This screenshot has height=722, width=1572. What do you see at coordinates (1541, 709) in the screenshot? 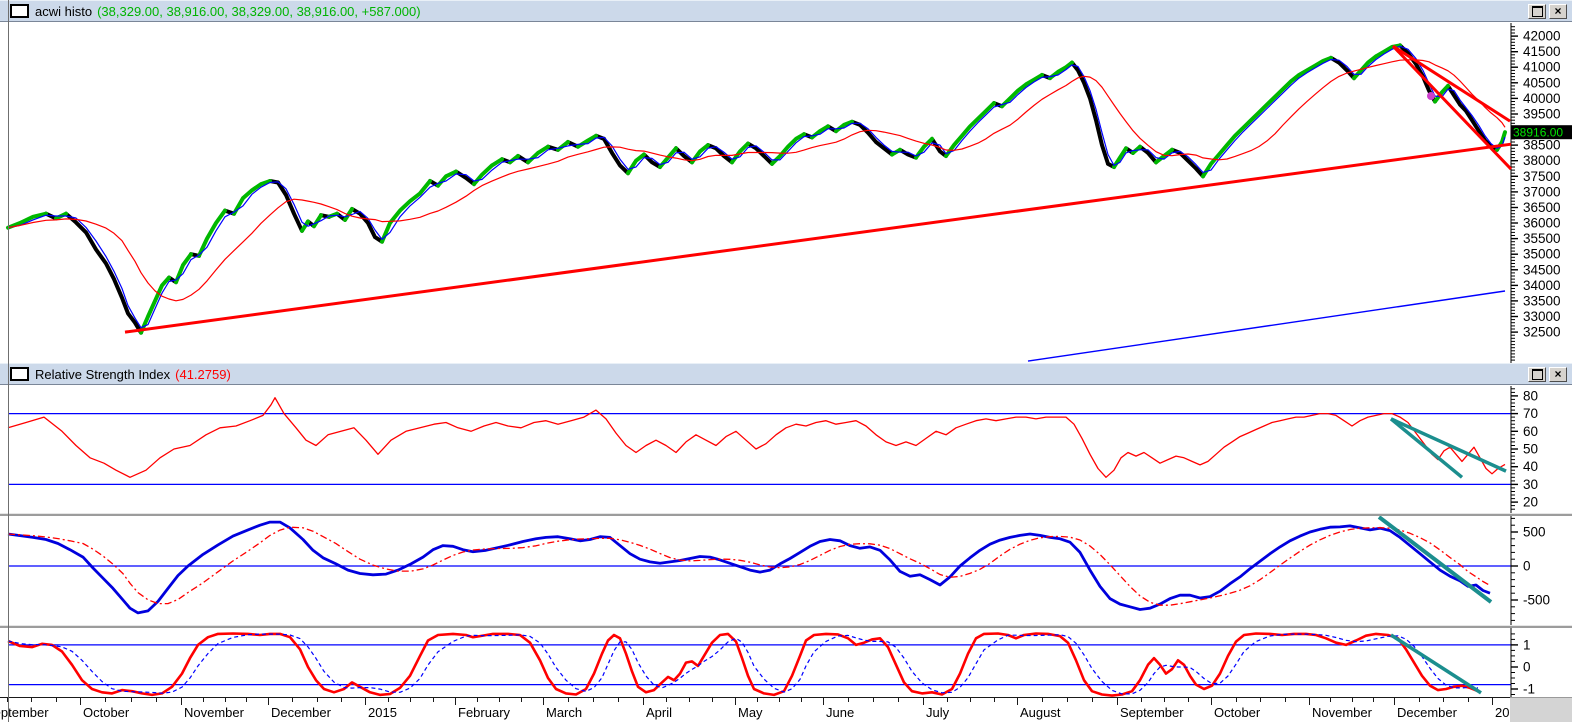
I see `date-axis-corner` at bounding box center [1541, 709].